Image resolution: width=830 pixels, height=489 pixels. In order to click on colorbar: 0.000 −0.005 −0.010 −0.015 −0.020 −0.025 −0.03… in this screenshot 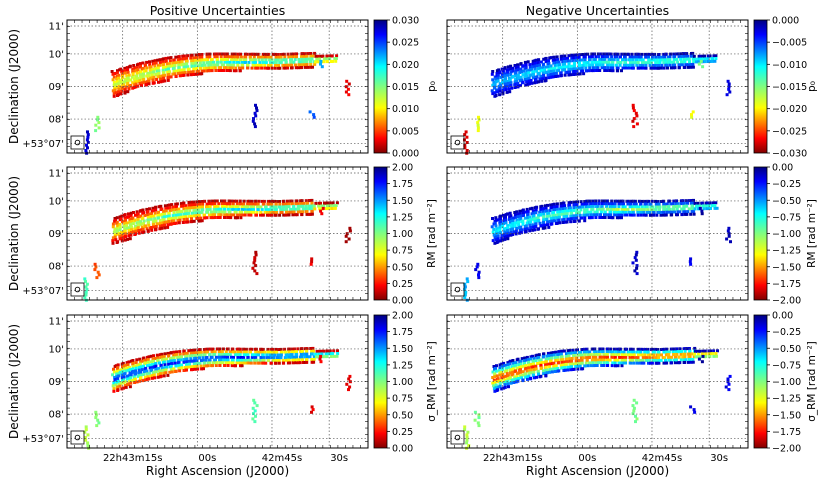, I will do `click(785, 88)`.